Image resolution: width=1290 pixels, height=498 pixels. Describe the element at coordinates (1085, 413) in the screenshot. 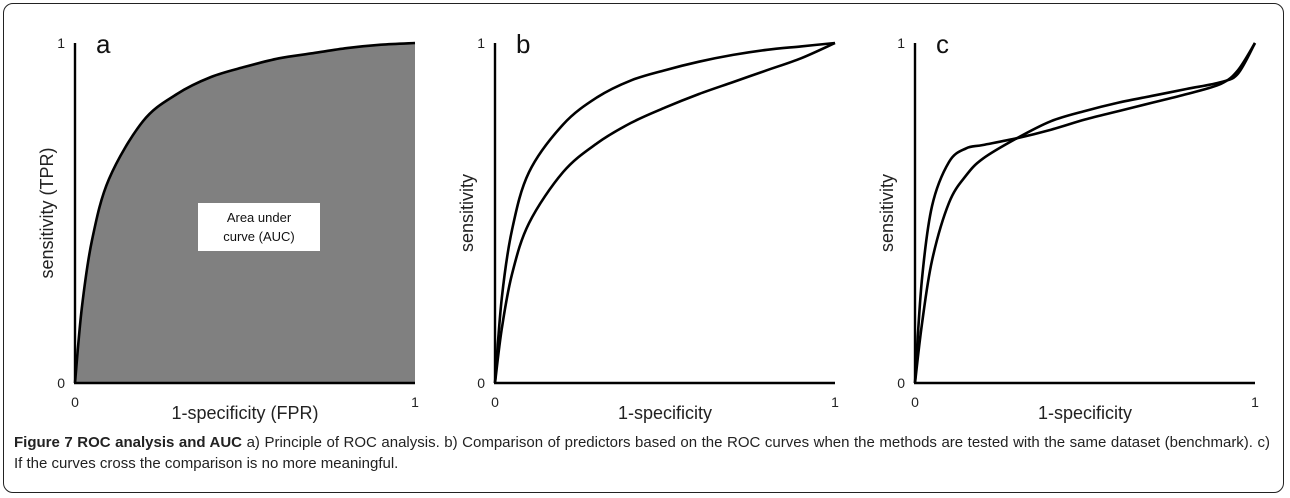

I see `panel-c-x-axis-label: 1-specificity` at that location.